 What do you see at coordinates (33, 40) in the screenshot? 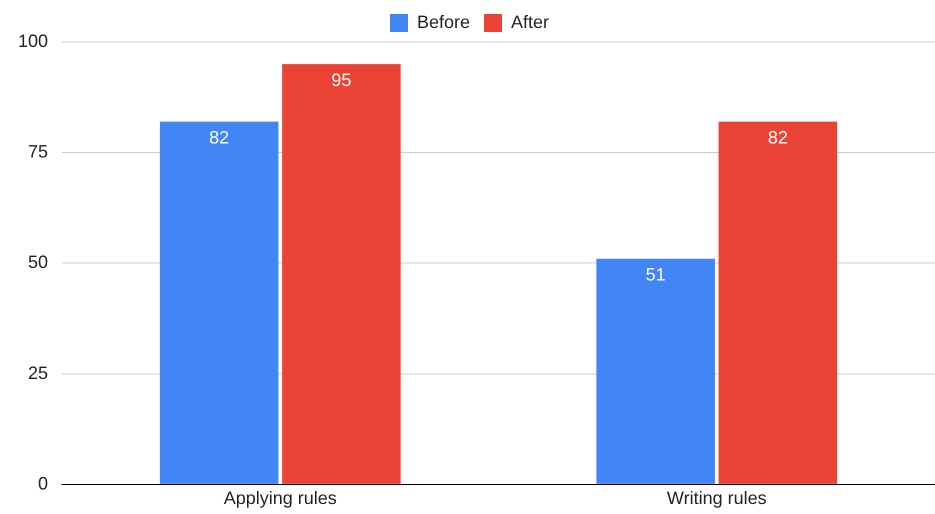
I see `y-tick-label: 100` at bounding box center [33, 40].